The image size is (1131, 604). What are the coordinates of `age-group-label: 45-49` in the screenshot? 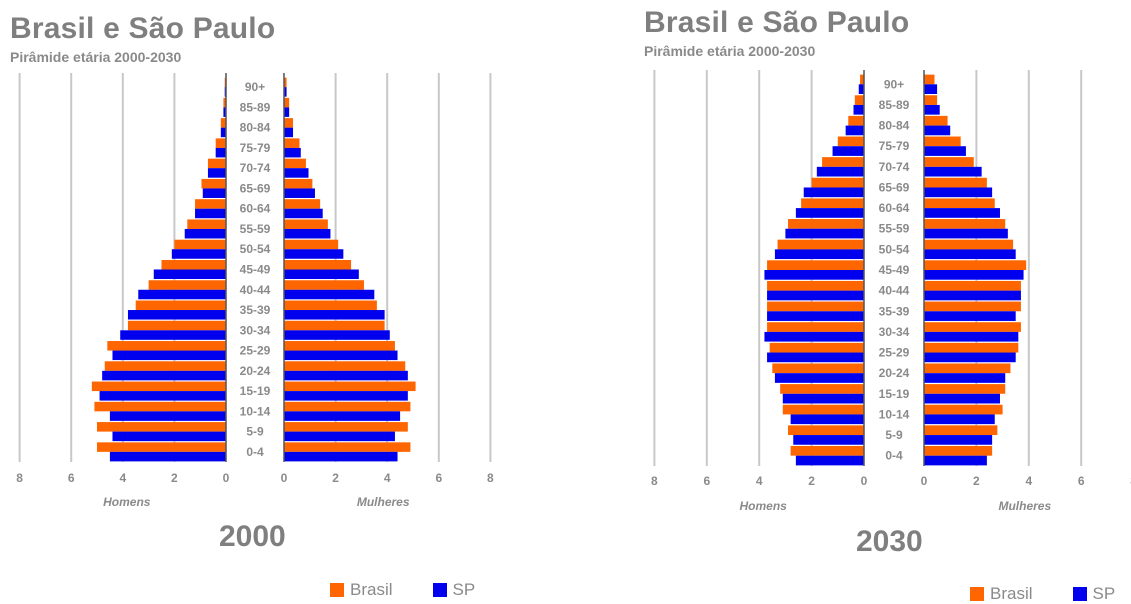 It's located at (255, 270).